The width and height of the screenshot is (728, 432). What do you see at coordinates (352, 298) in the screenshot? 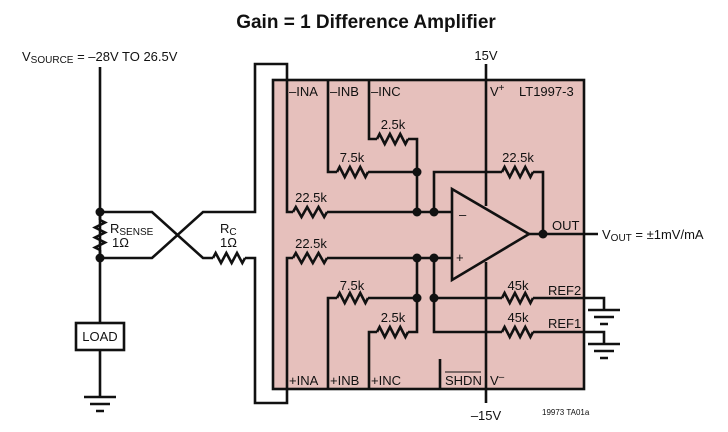
I see `r-inb-pos-resistor` at bounding box center [352, 298].